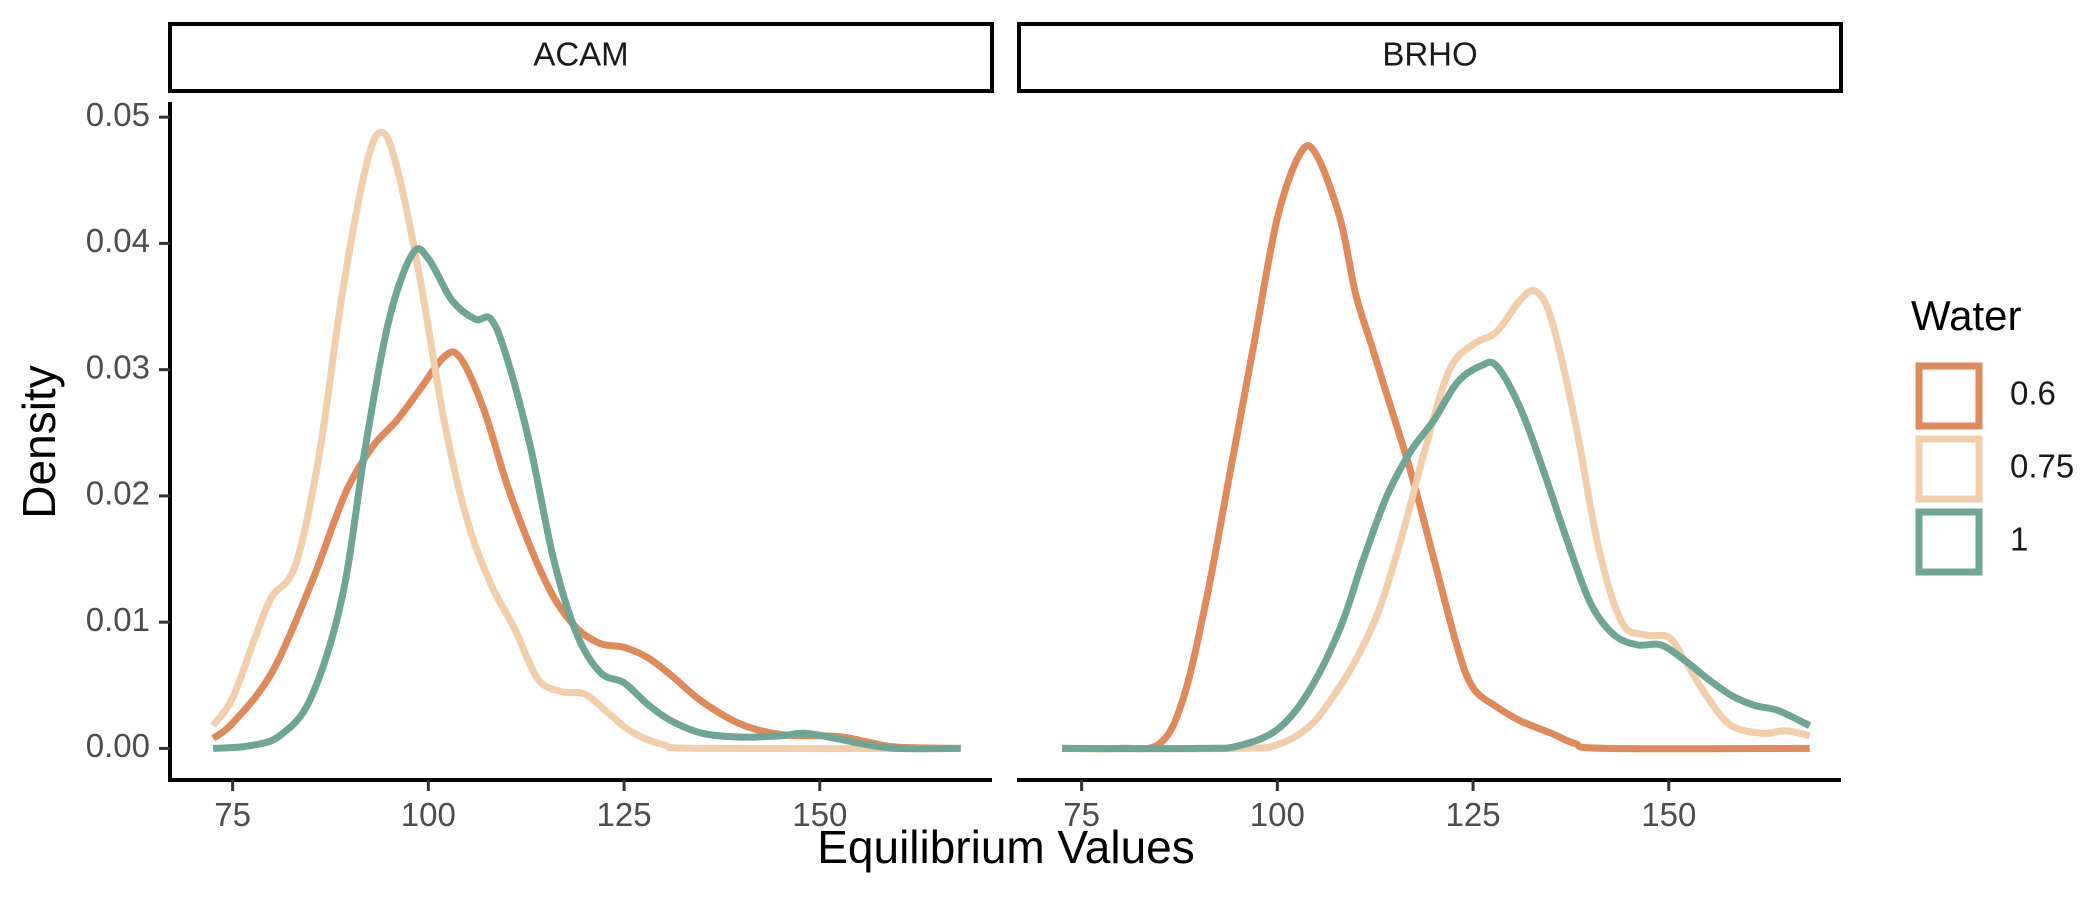 This screenshot has width=2100, height=900. Describe the element at coordinates (118, 619) in the screenshot. I see `y-tick-label: 0.01` at that location.